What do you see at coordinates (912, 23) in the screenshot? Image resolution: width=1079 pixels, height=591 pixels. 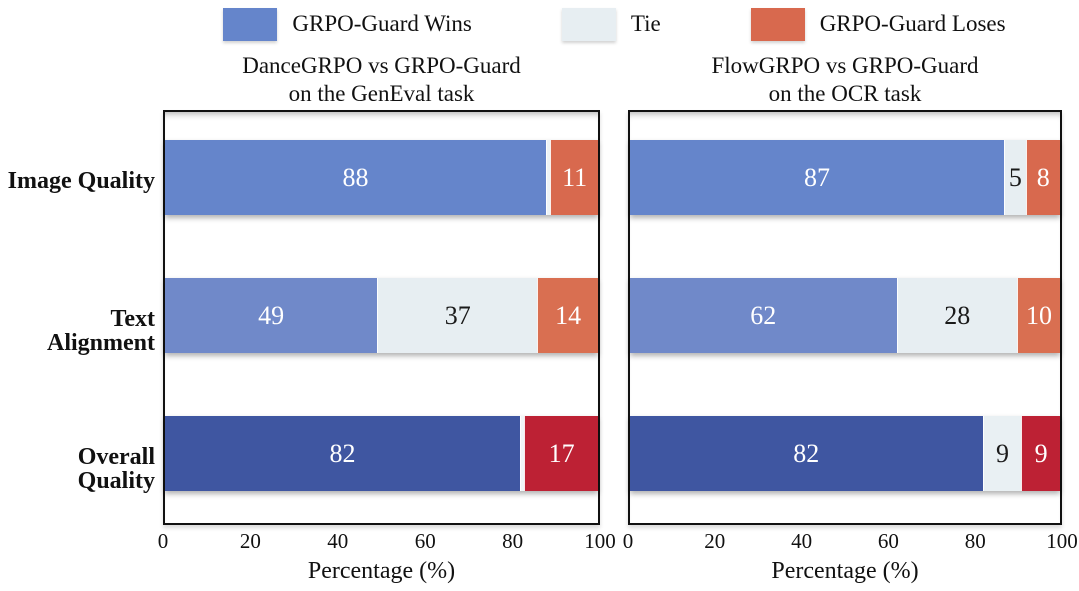 I see `legend-label-loses: GRPO-Guard Loses` at bounding box center [912, 23].